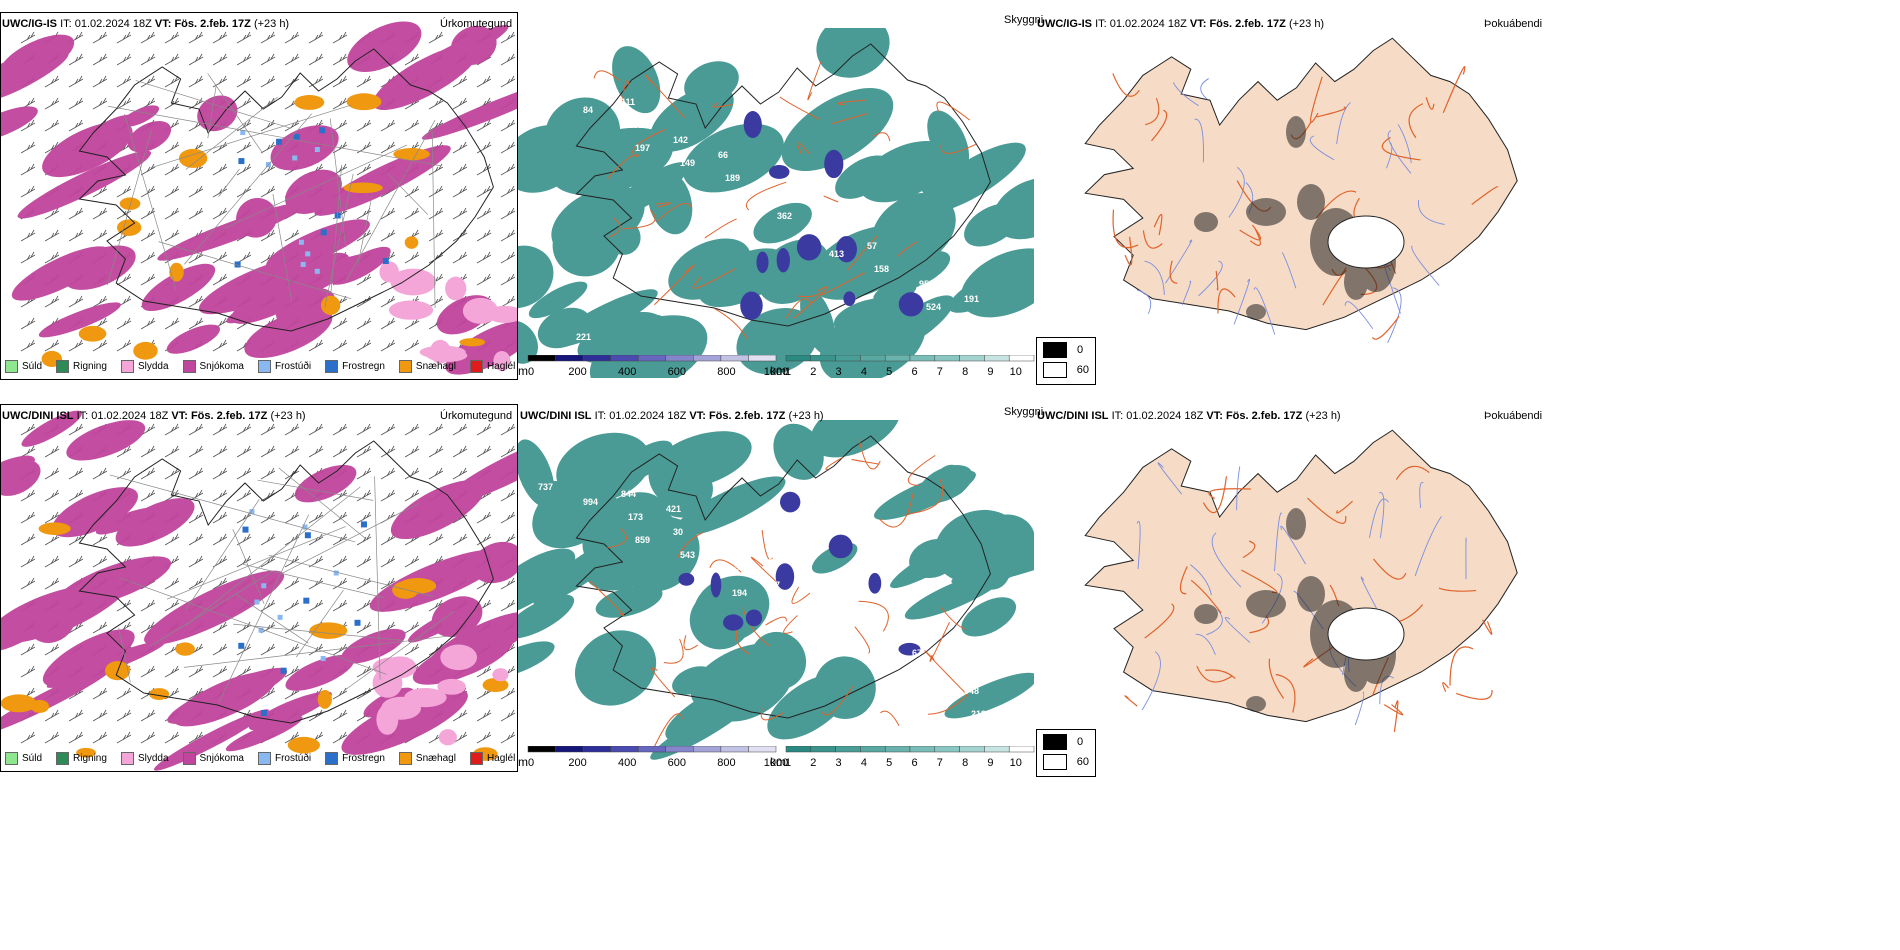  Describe the element at coordinates (933, 699) in the screenshot. I see `visibility-label: 132` at that location.